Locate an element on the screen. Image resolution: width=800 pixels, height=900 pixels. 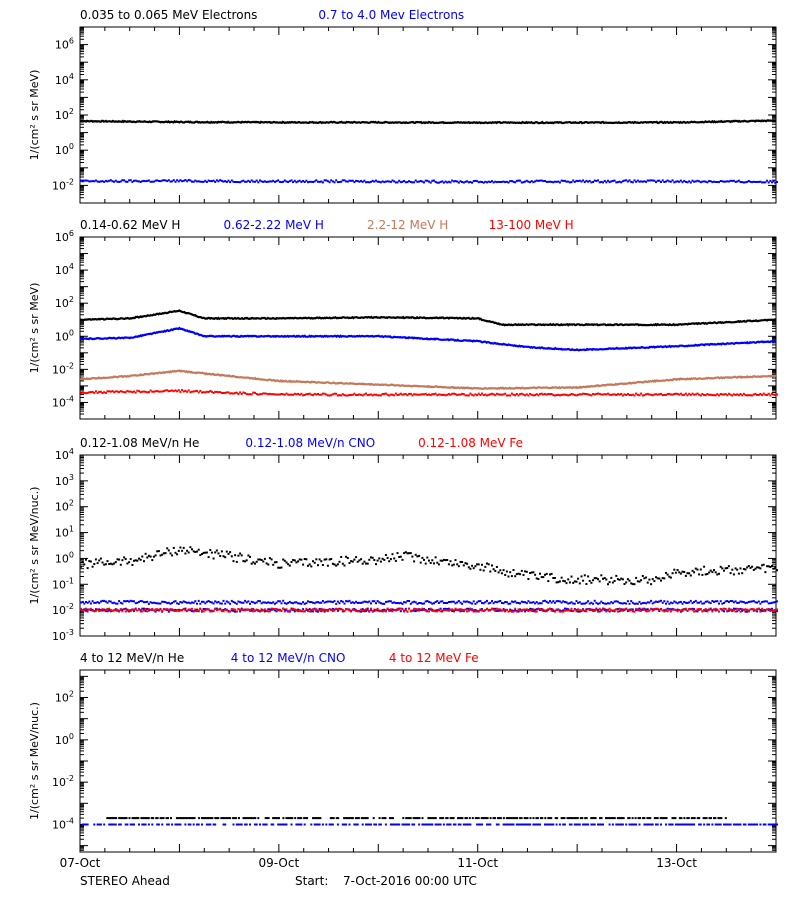
start-label: Start: is located at coordinates (312, 881).